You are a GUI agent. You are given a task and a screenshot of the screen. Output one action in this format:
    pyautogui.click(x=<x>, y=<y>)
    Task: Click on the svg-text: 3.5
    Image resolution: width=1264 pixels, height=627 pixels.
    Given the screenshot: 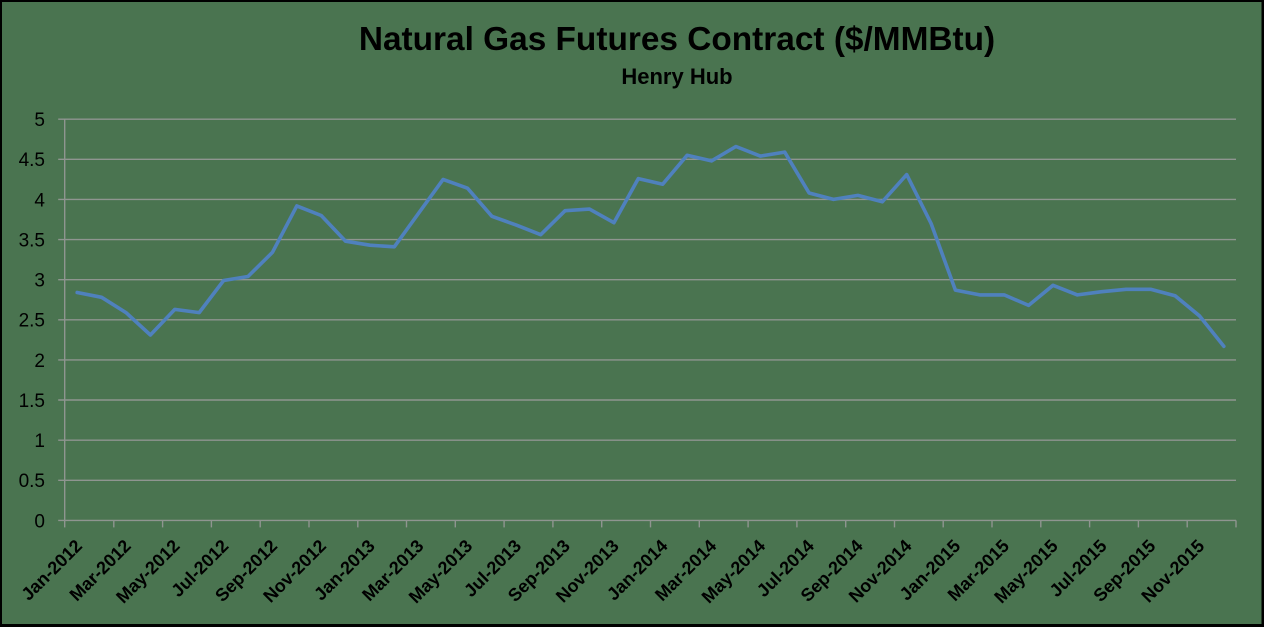 What is the action you would take?
    pyautogui.click(x=32, y=241)
    